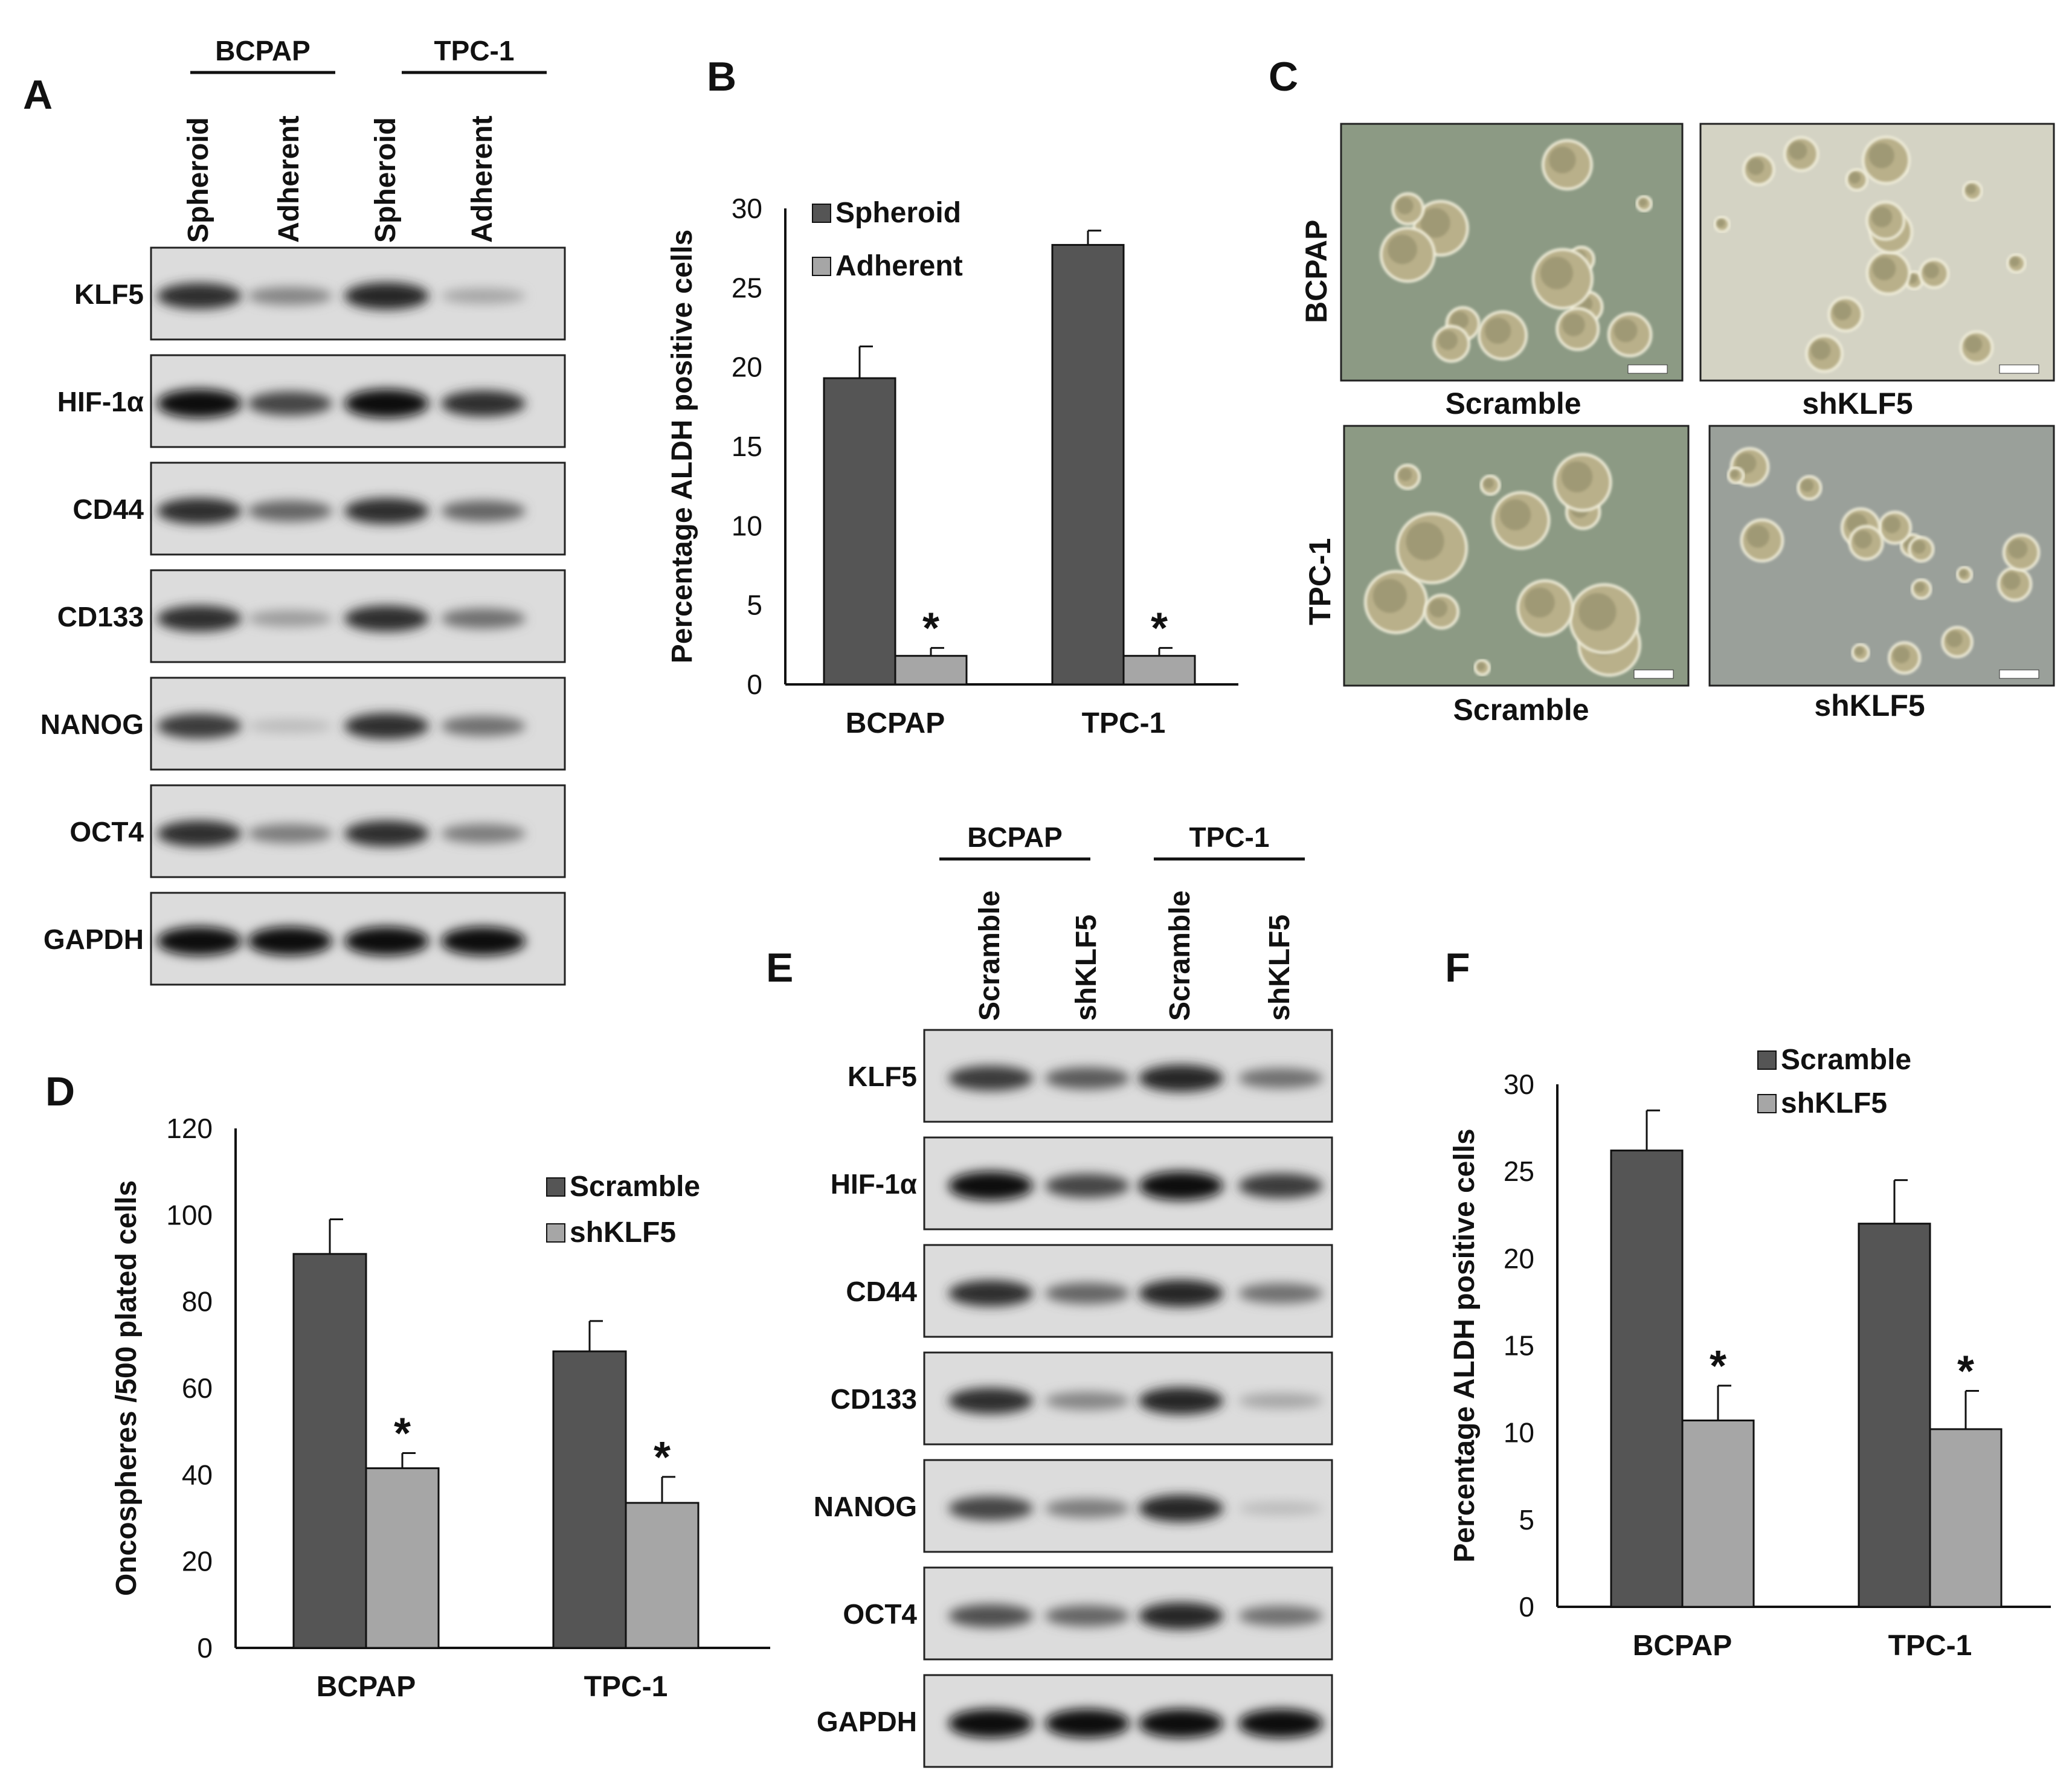  What do you see at coordinates (2019, 674) in the screenshot?
I see `scale-bar` at bounding box center [2019, 674].